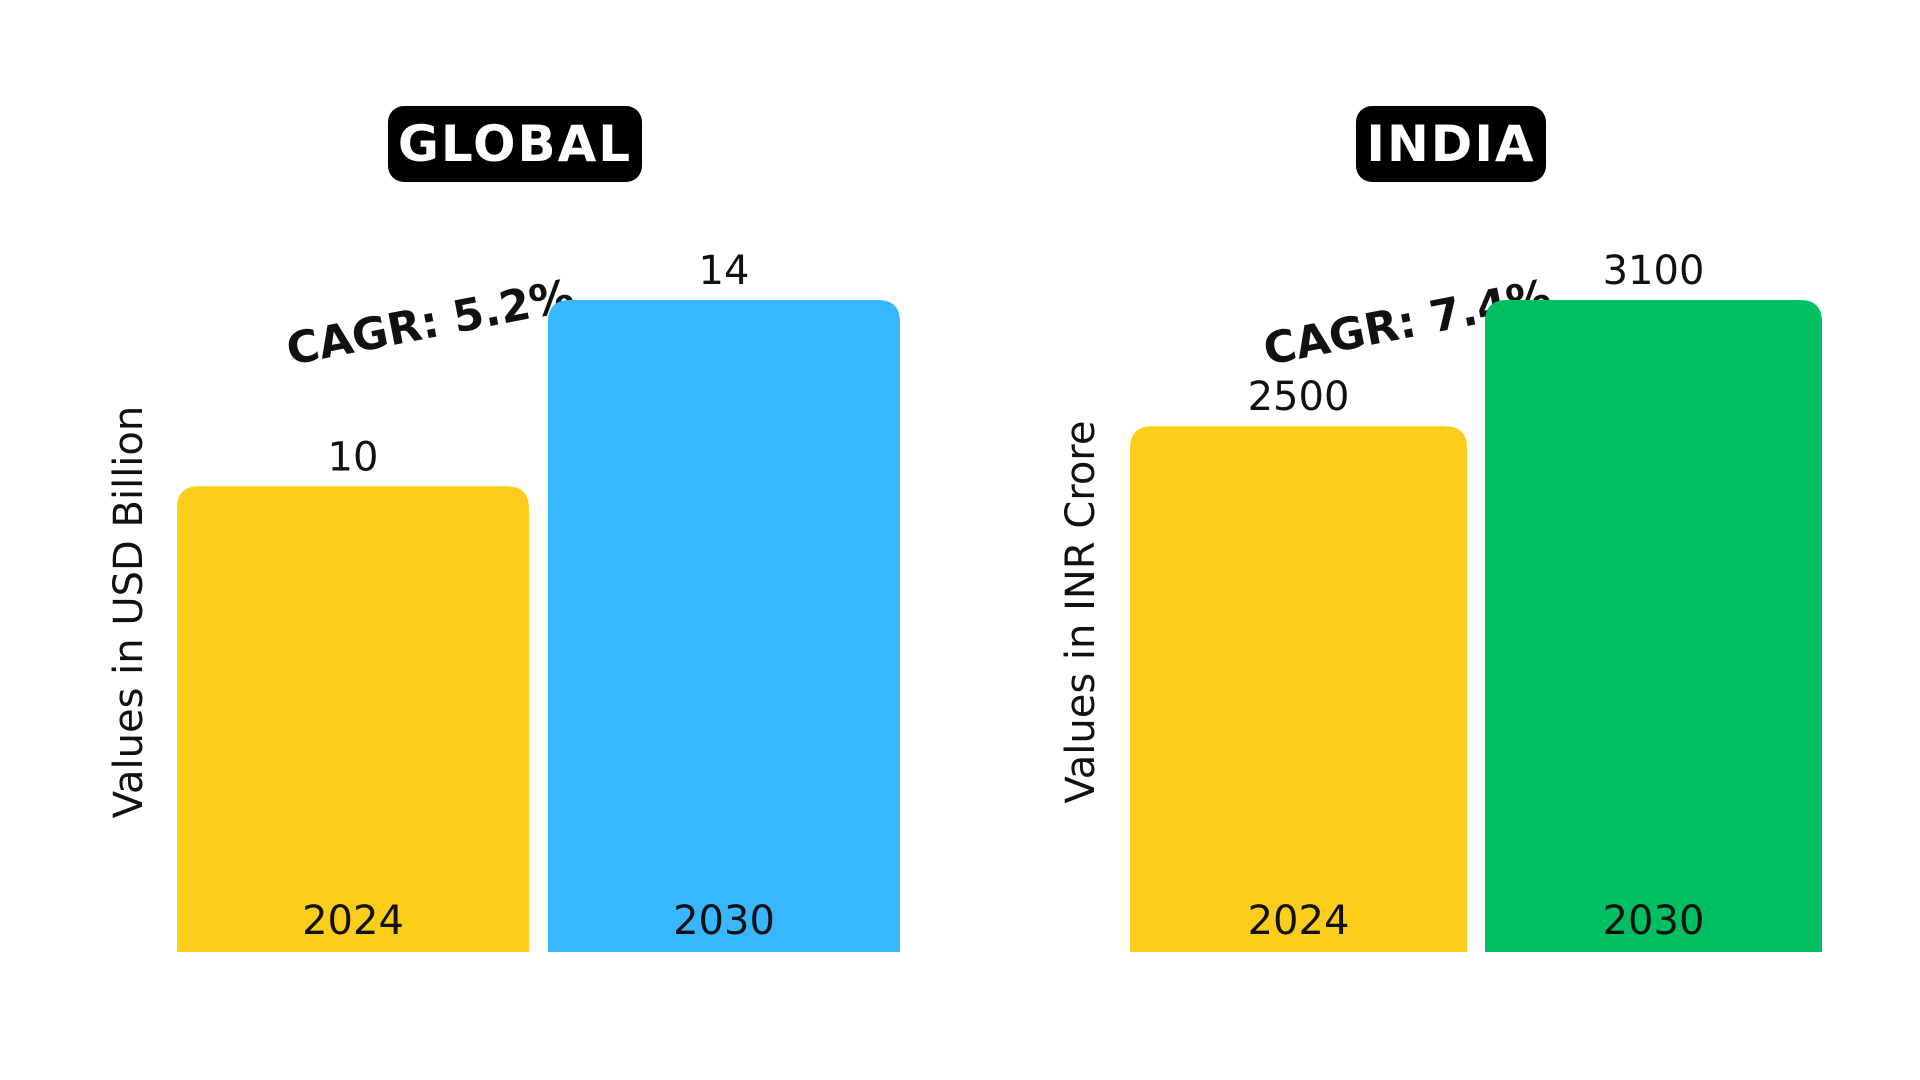 This screenshot has height=1080, width=1920. I want to click on data-label-india-2030: 3100, so click(1654, 271).